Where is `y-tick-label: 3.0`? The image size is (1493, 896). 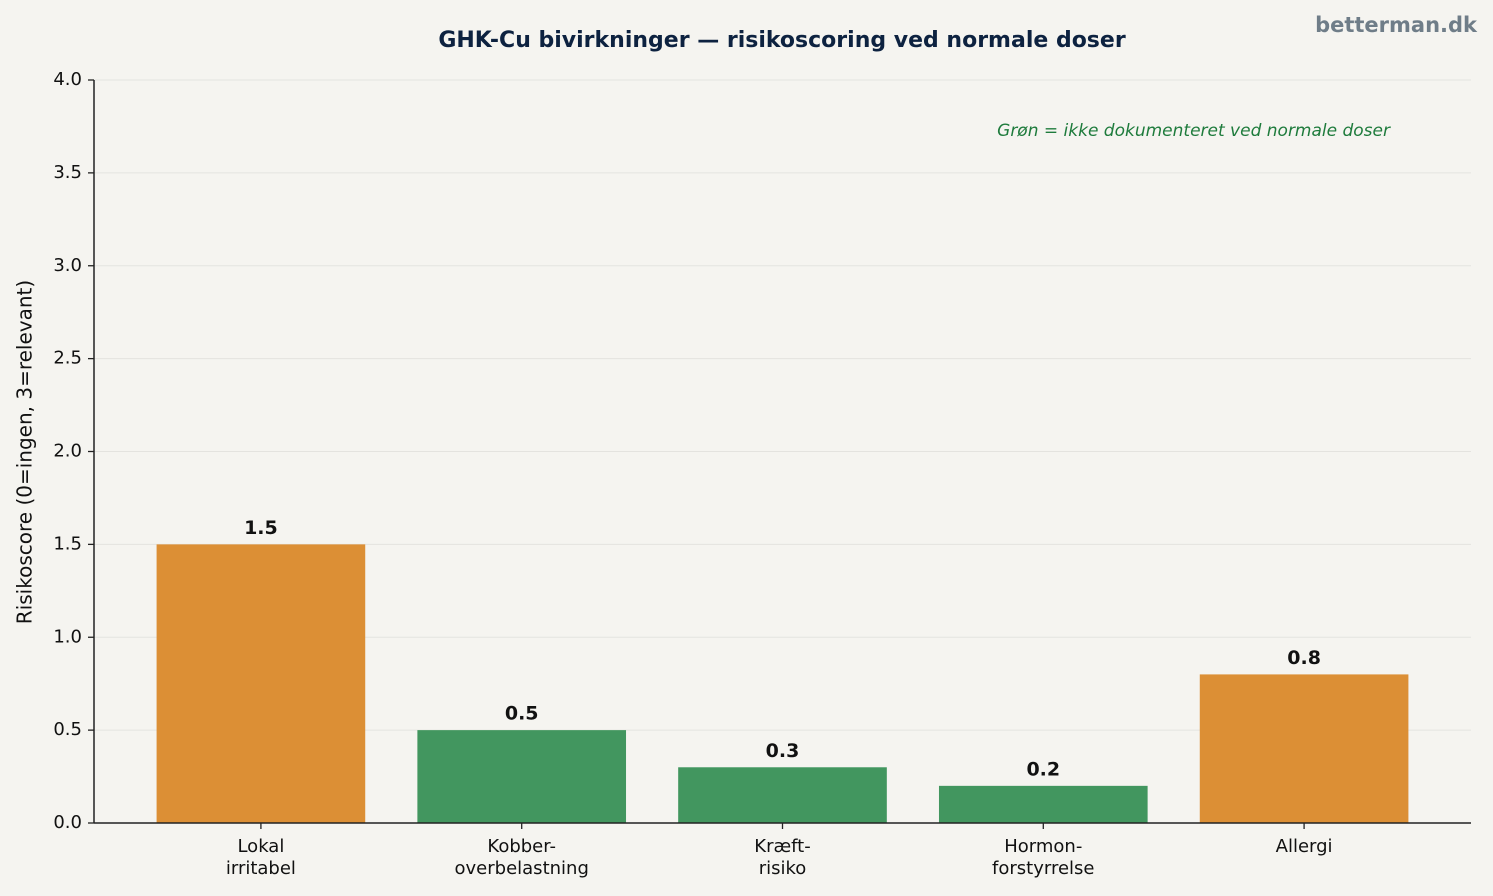 y-tick-label: 3.0 is located at coordinates (67, 265).